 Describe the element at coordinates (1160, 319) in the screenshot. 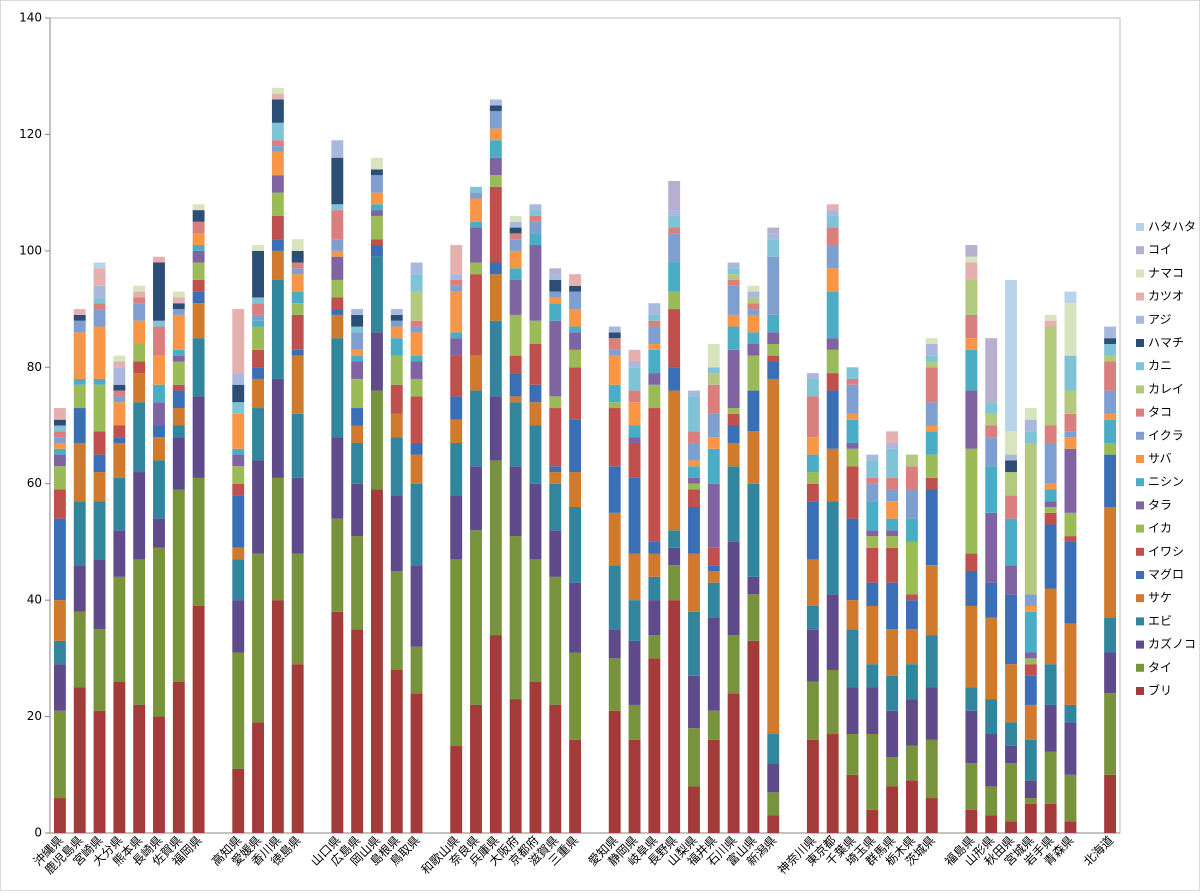

I see `legend-label: アジ` at that location.